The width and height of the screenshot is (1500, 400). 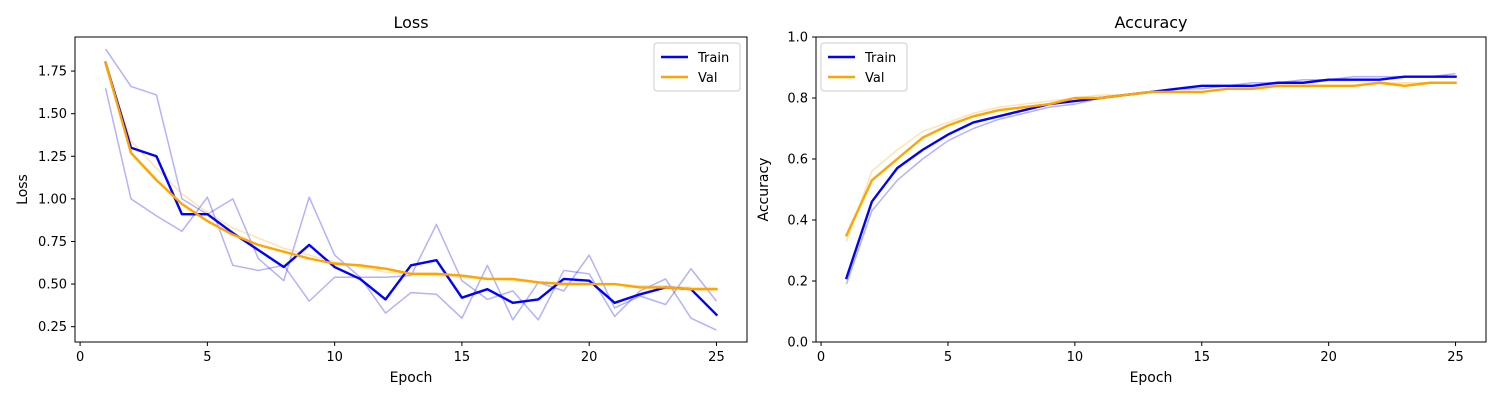 What do you see at coordinates (797, 160) in the screenshot?
I see `y-tick-label: 0.6` at bounding box center [797, 160].